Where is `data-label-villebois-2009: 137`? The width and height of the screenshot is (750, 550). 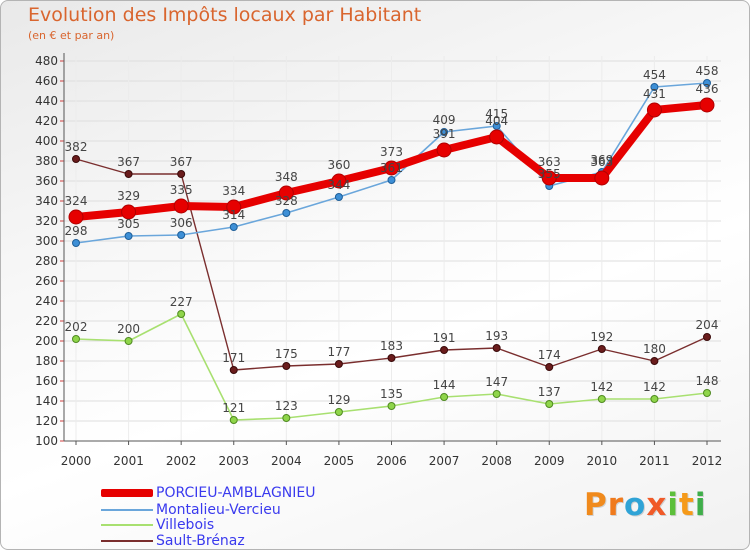
data-label-villebois-2009: 137 is located at coordinates (549, 392).